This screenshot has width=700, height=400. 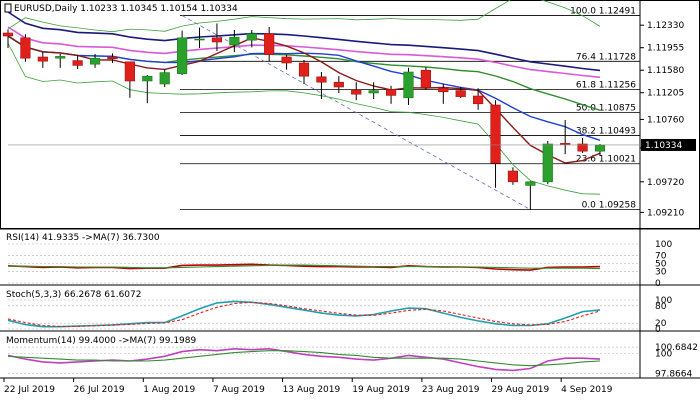 I want to click on symbol-arrow-icon, so click(x=8, y=8).